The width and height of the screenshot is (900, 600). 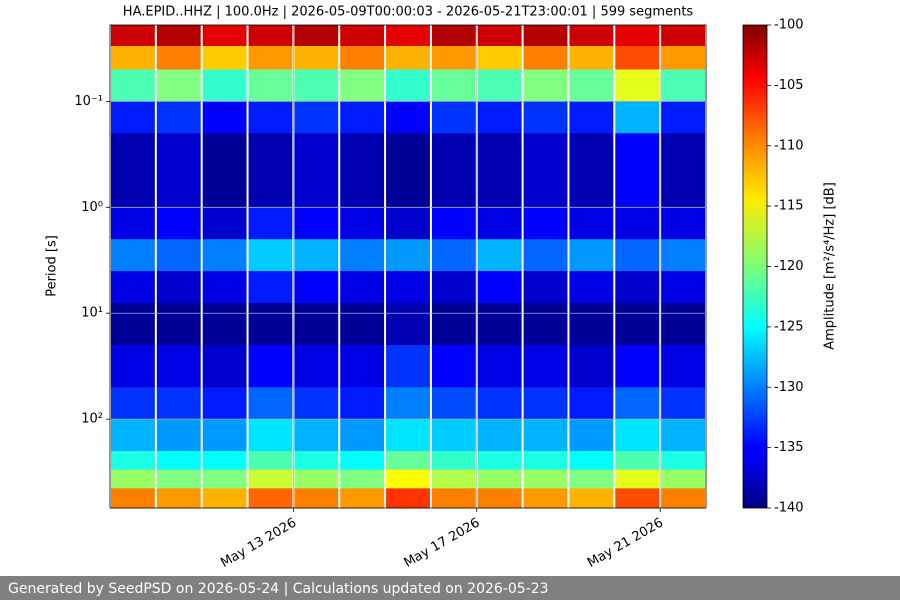 I want to click on y-tick-label: 10⁻¹, so click(x=88, y=101).